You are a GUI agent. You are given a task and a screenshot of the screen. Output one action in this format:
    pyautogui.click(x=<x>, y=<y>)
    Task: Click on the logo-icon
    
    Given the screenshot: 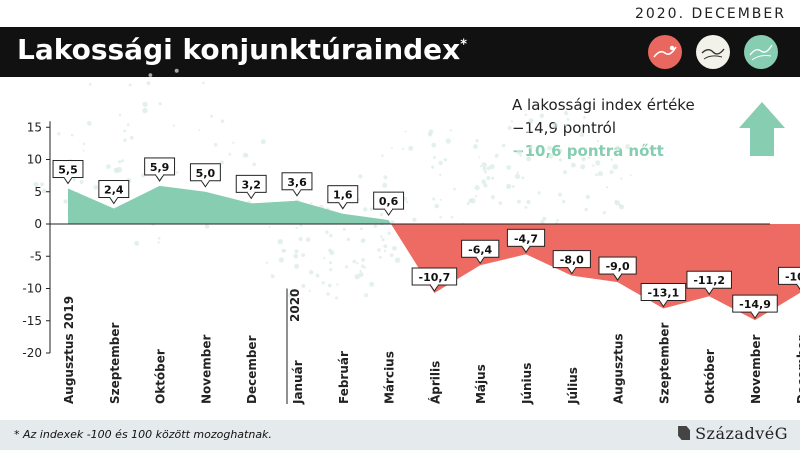 What is the action you would take?
    pyautogui.click(x=684, y=433)
    